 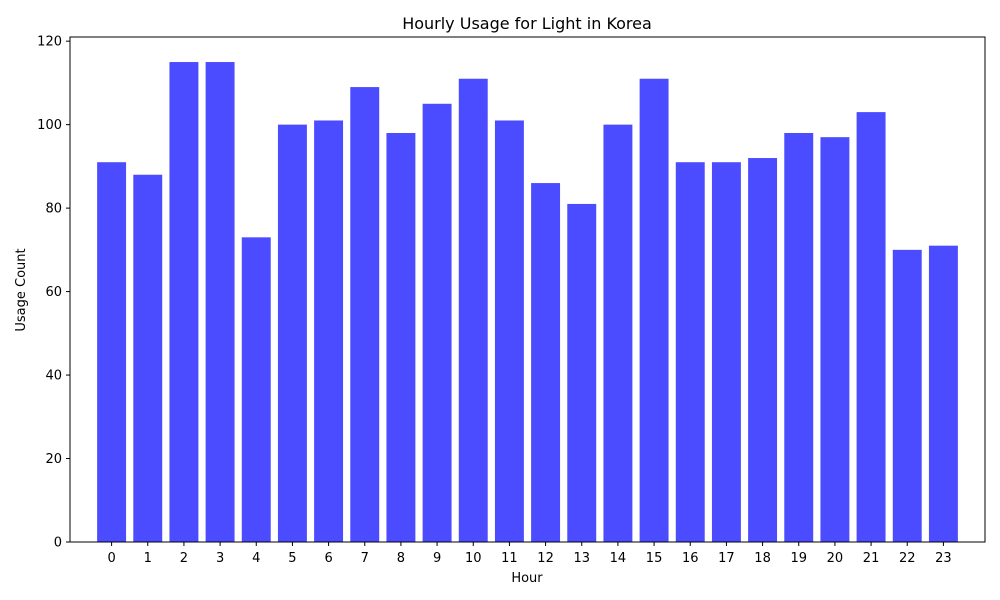 I want to click on y-tick-label: 60, so click(x=53, y=292).